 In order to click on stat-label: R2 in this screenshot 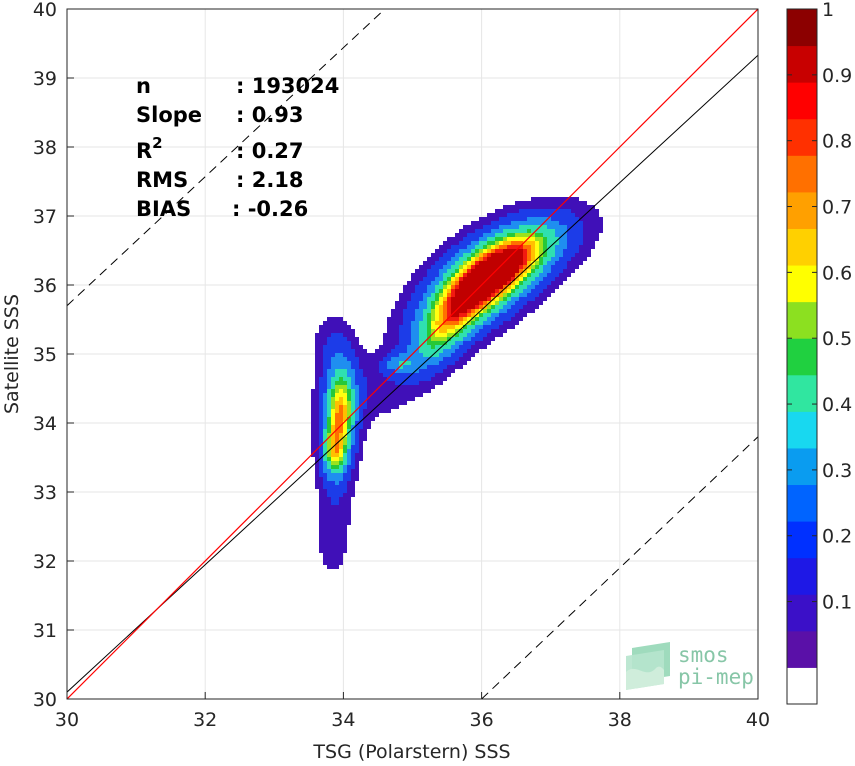, I will do `click(149, 148)`.